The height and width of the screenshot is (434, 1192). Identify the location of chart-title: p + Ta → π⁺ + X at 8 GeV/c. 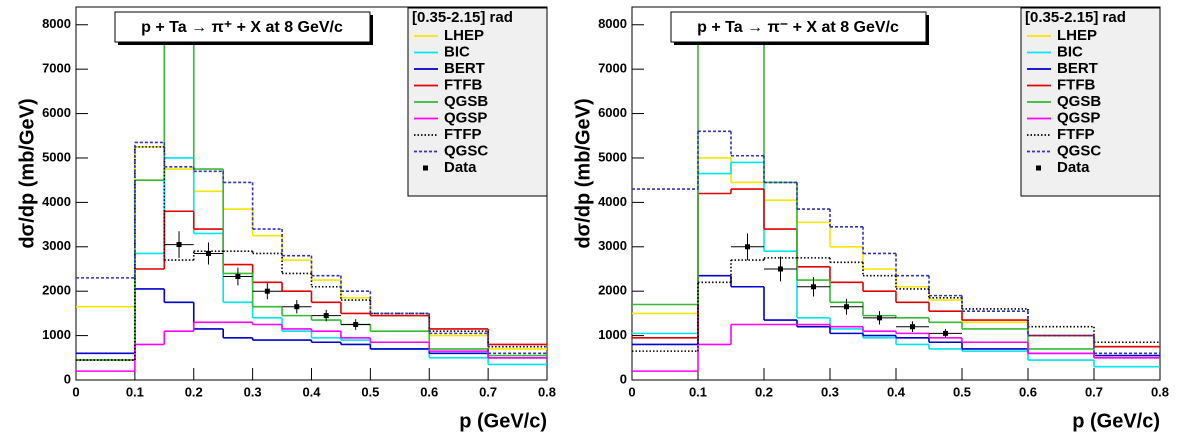
(242, 27).